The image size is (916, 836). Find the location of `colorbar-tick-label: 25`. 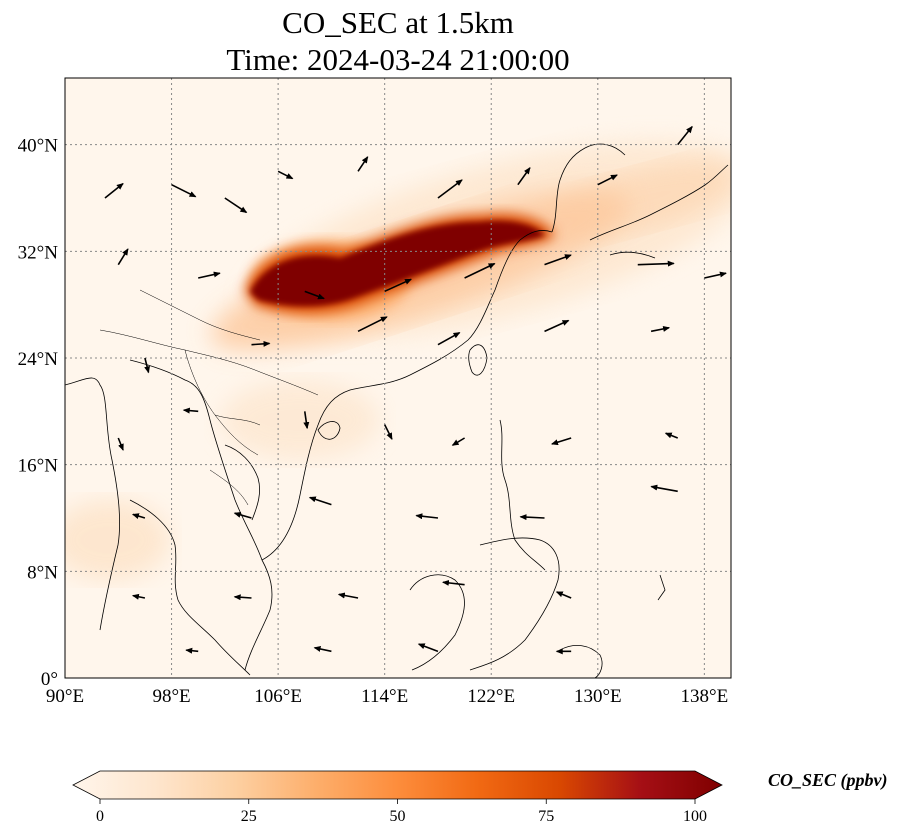

colorbar-tick-label: 25 is located at coordinates (249, 816).